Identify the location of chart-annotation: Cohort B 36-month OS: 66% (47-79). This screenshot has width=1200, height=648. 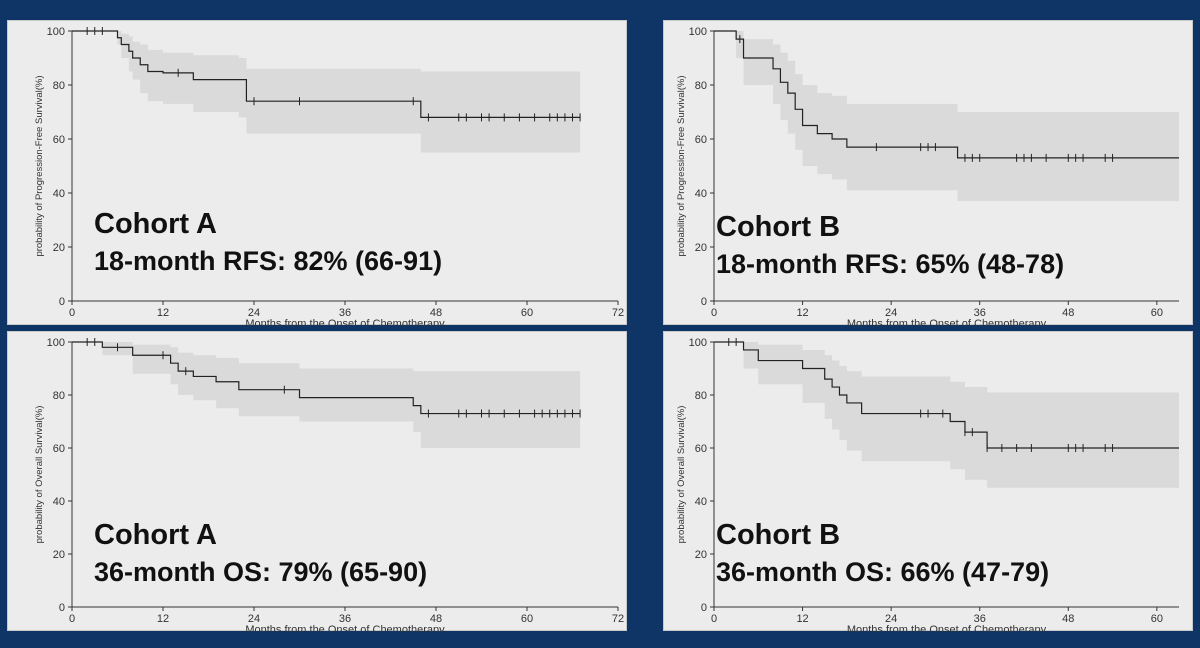
(882, 553).